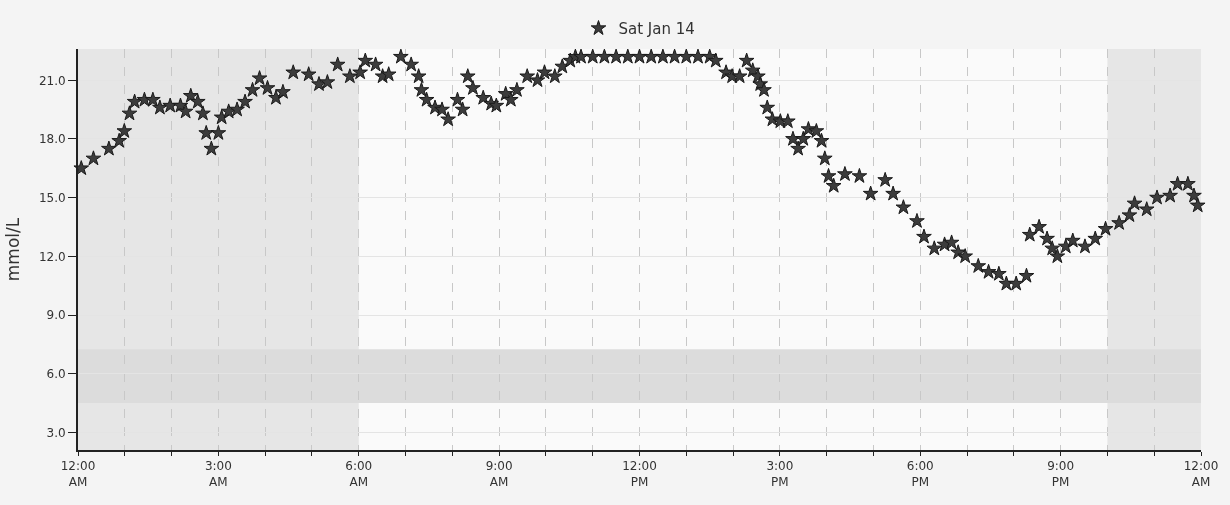  What do you see at coordinates (56, 432) in the screenshot?
I see `y-tick-label: 3.0` at bounding box center [56, 432].